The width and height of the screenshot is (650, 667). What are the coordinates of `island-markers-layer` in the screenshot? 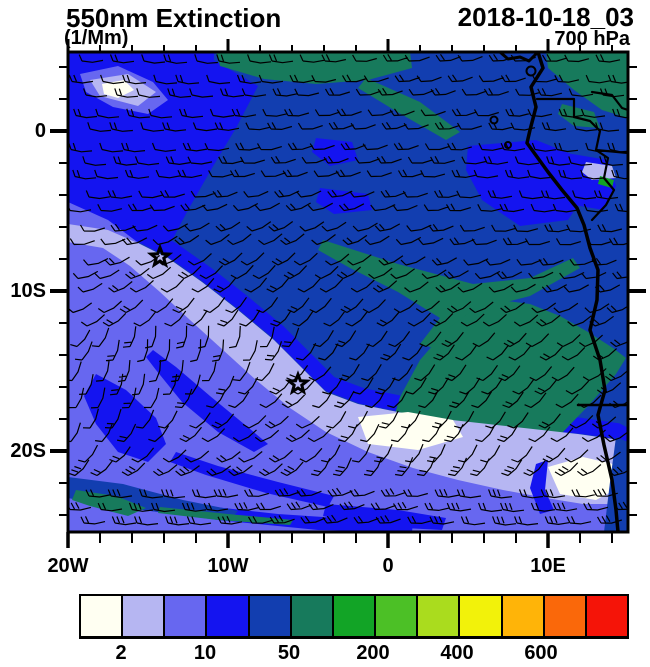 It's located at (229, 319).